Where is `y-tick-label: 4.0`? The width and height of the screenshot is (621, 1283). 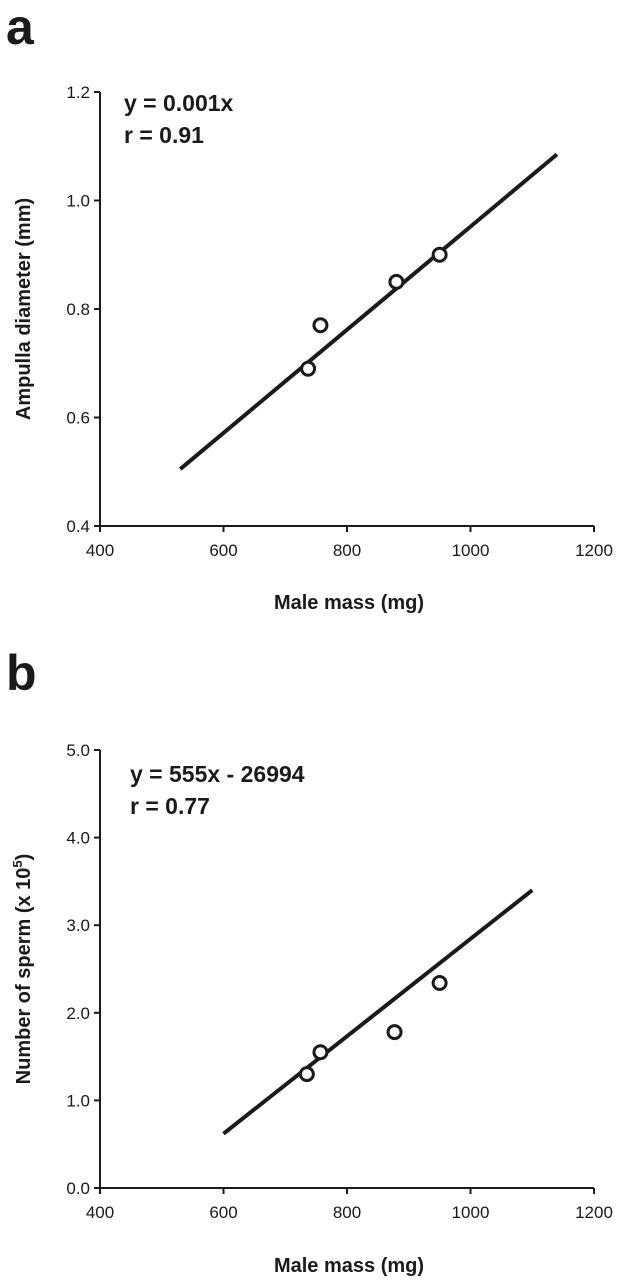 y-tick-label: 4.0 is located at coordinates (78, 838).